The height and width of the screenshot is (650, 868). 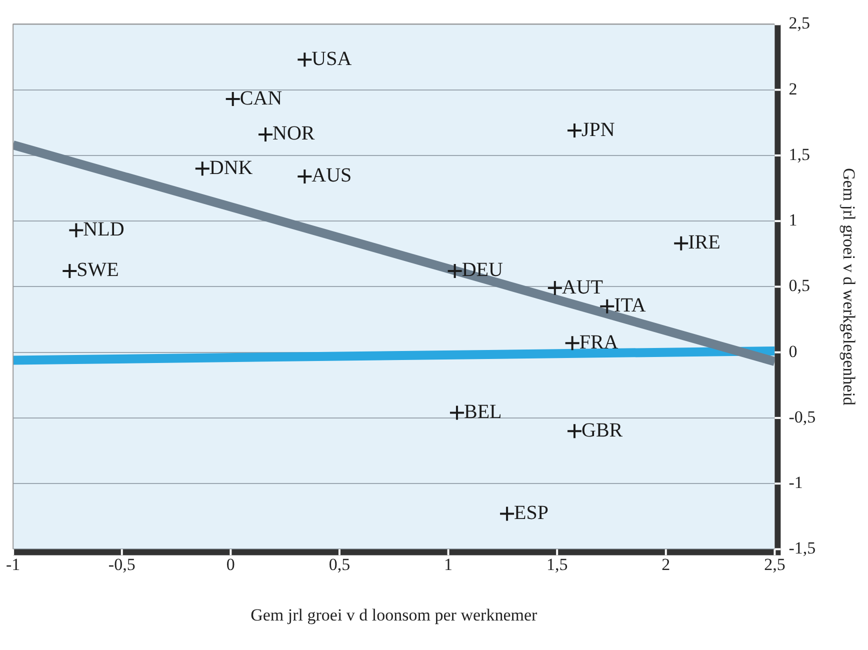 What do you see at coordinates (802, 416) in the screenshot?
I see `y-tick-label: -0,5` at bounding box center [802, 416].